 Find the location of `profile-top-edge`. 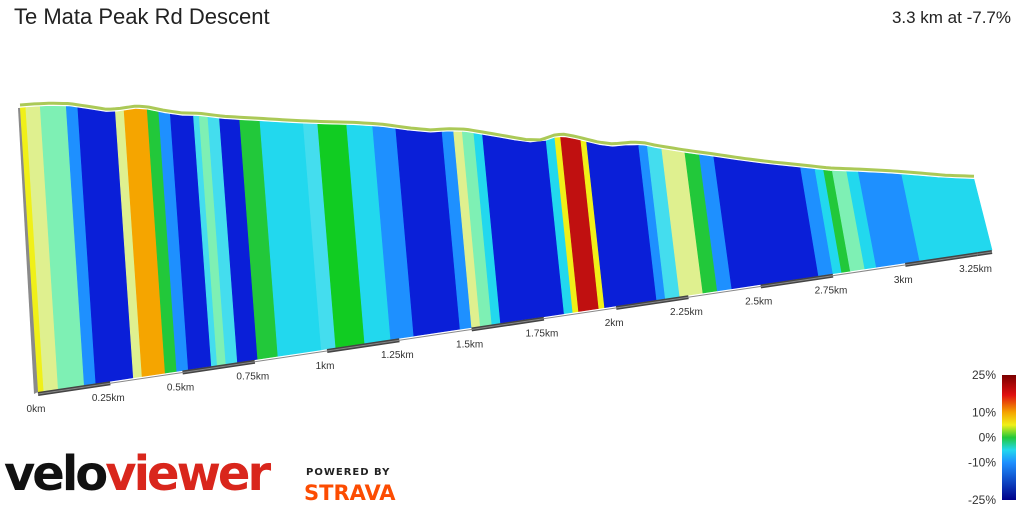

profile-top-edge is located at coordinates (497, 139).